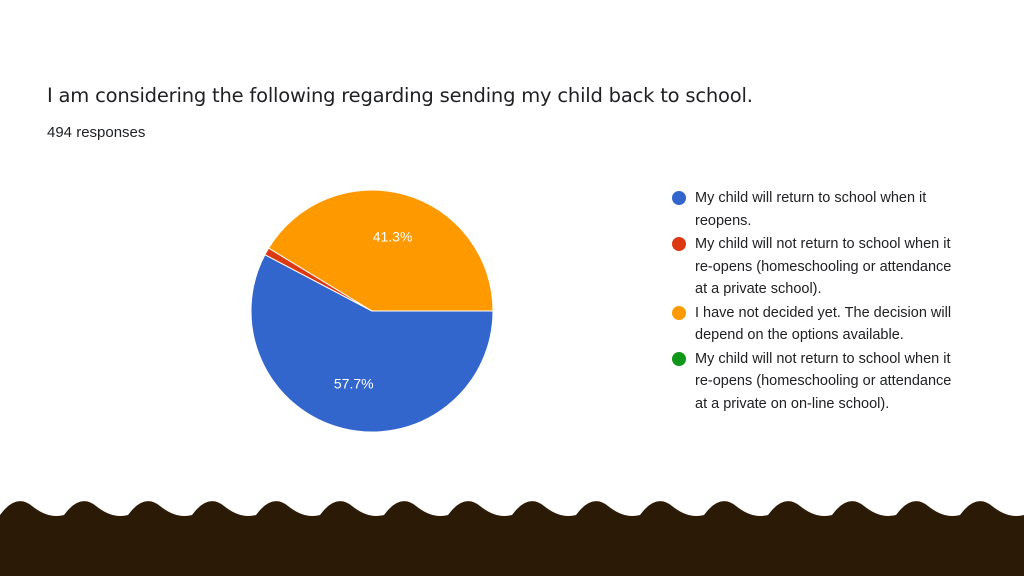  What do you see at coordinates (96, 132) in the screenshot?
I see `response-count: 494 responses` at bounding box center [96, 132].